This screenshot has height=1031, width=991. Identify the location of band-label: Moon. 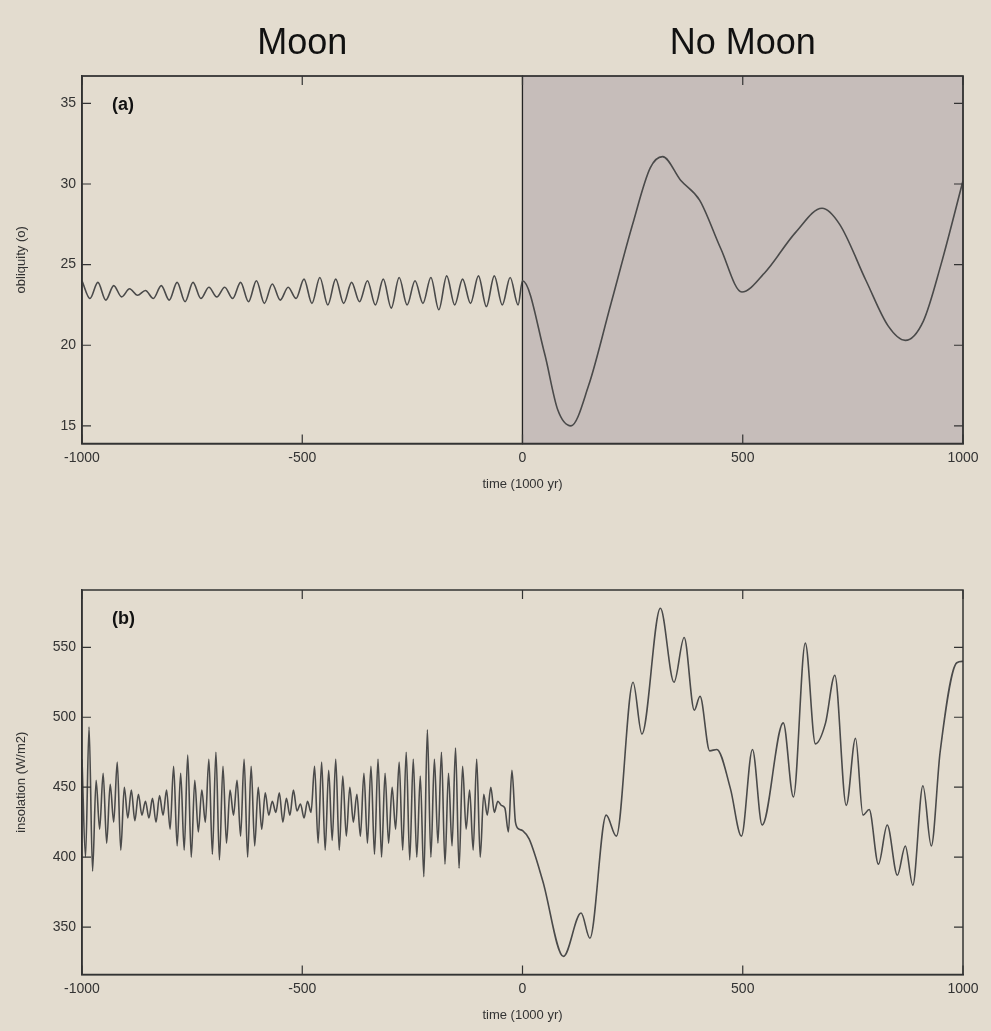
(302, 41).